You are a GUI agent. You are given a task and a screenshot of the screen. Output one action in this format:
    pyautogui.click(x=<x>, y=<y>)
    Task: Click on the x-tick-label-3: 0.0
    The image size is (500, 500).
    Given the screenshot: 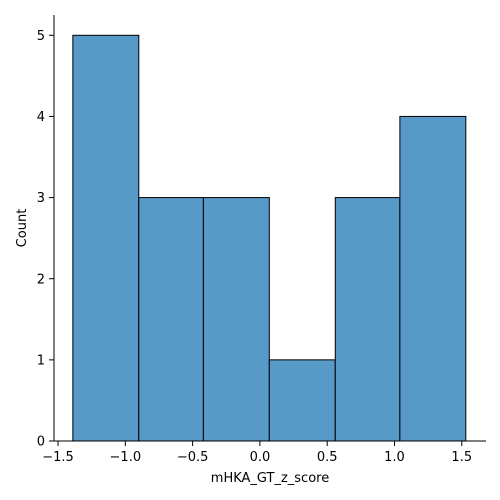 What is the action you would take?
    pyautogui.click(x=260, y=457)
    